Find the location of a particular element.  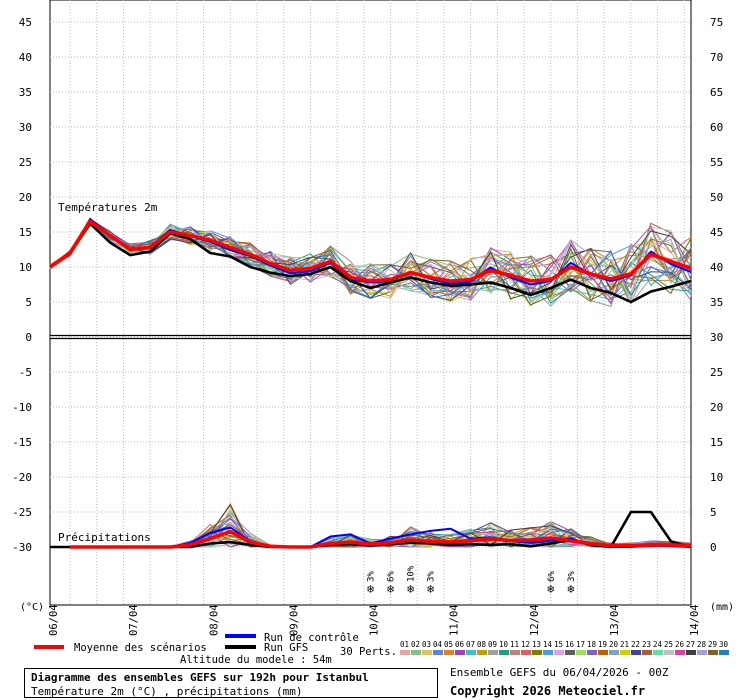

legend-perturbation-number: 28 is located at coordinates (702, 644).